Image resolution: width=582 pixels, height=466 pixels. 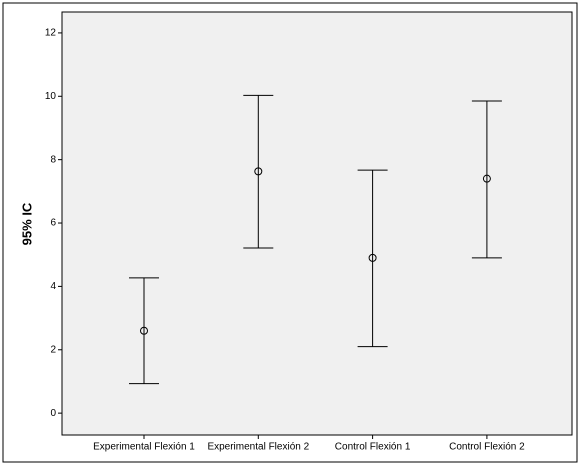 What do you see at coordinates (144, 447) in the screenshot?
I see `x-tick-label: Experimental Flexión 1` at bounding box center [144, 447].